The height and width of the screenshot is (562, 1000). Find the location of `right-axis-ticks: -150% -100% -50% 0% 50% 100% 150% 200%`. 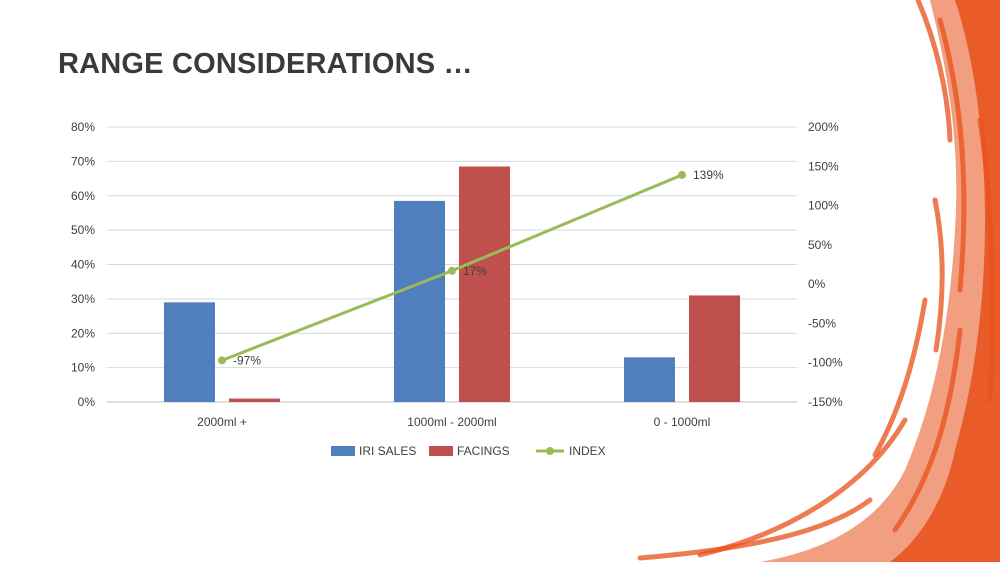

right-axis-ticks: -150% -100% -50% 0% 50% 100% 150% 200% is located at coordinates (825, 264).